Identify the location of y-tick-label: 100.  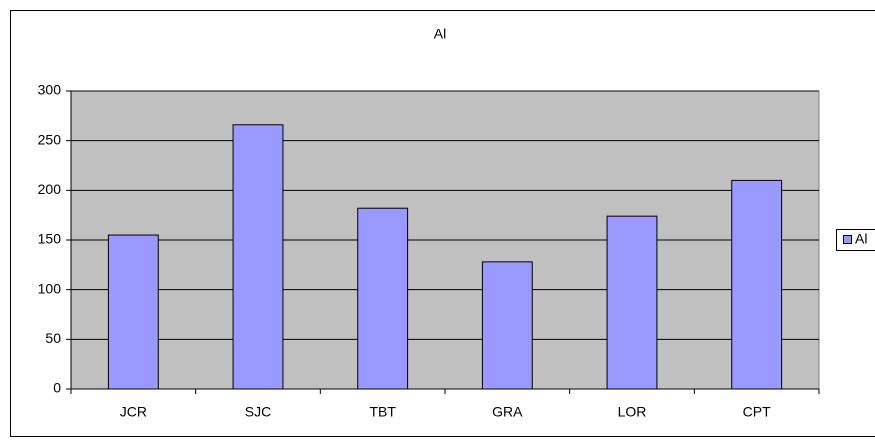
(50, 288).